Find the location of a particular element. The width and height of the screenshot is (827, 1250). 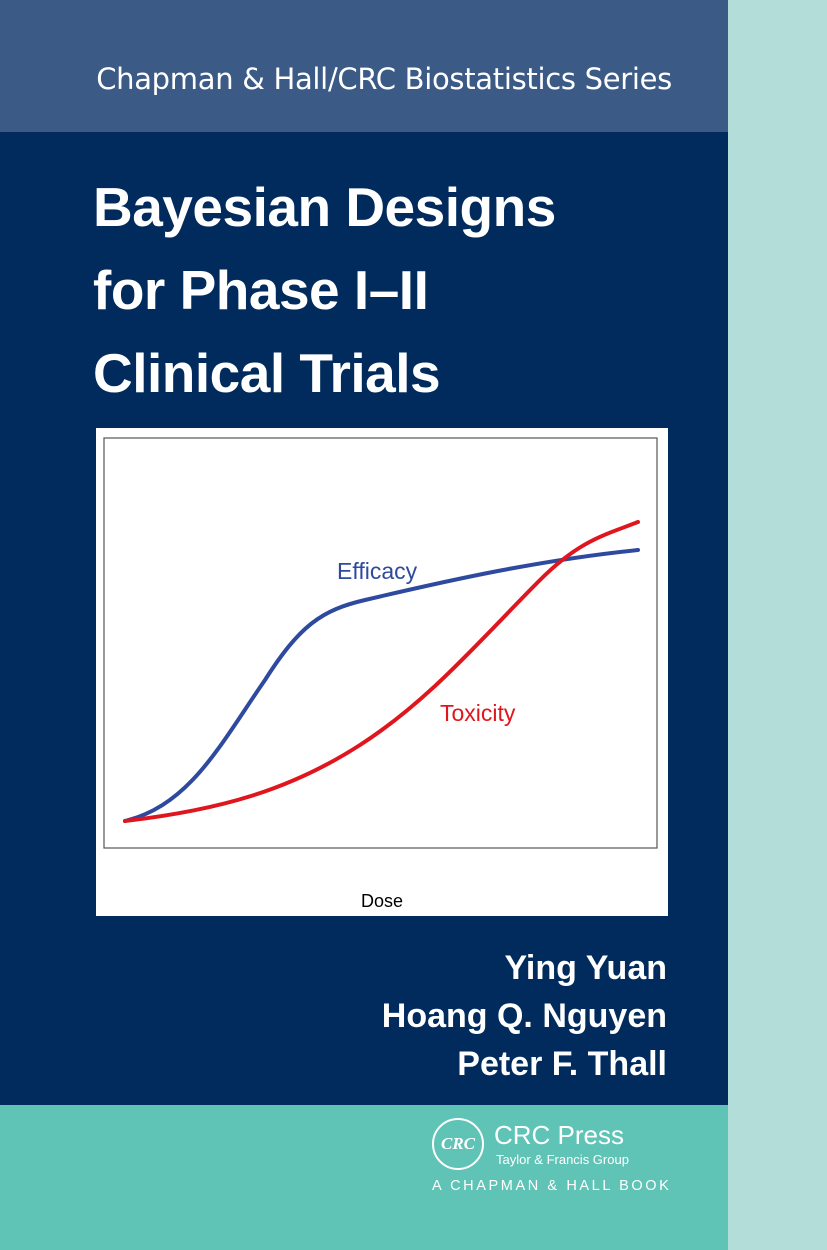

series-name: Chapman & Hall/CRC Biostatistics Series is located at coordinates (384, 79).